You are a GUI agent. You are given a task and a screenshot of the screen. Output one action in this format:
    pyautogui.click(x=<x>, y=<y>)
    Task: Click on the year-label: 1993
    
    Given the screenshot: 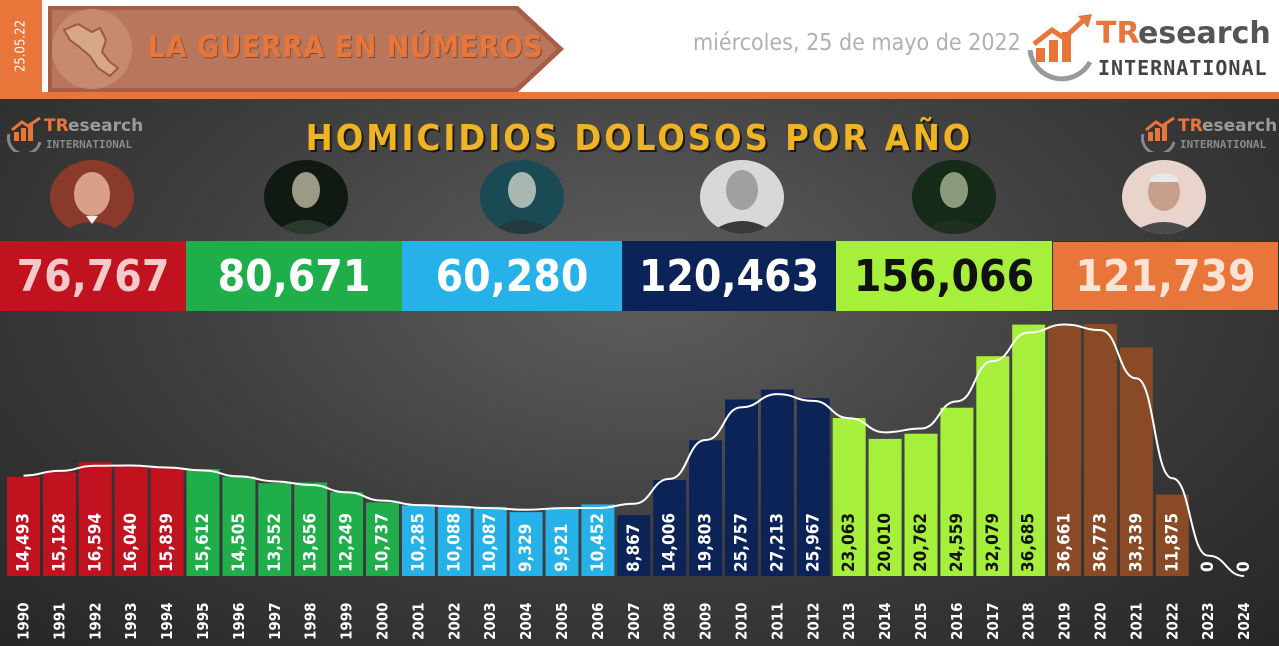 What is the action you would take?
    pyautogui.click(x=131, y=621)
    